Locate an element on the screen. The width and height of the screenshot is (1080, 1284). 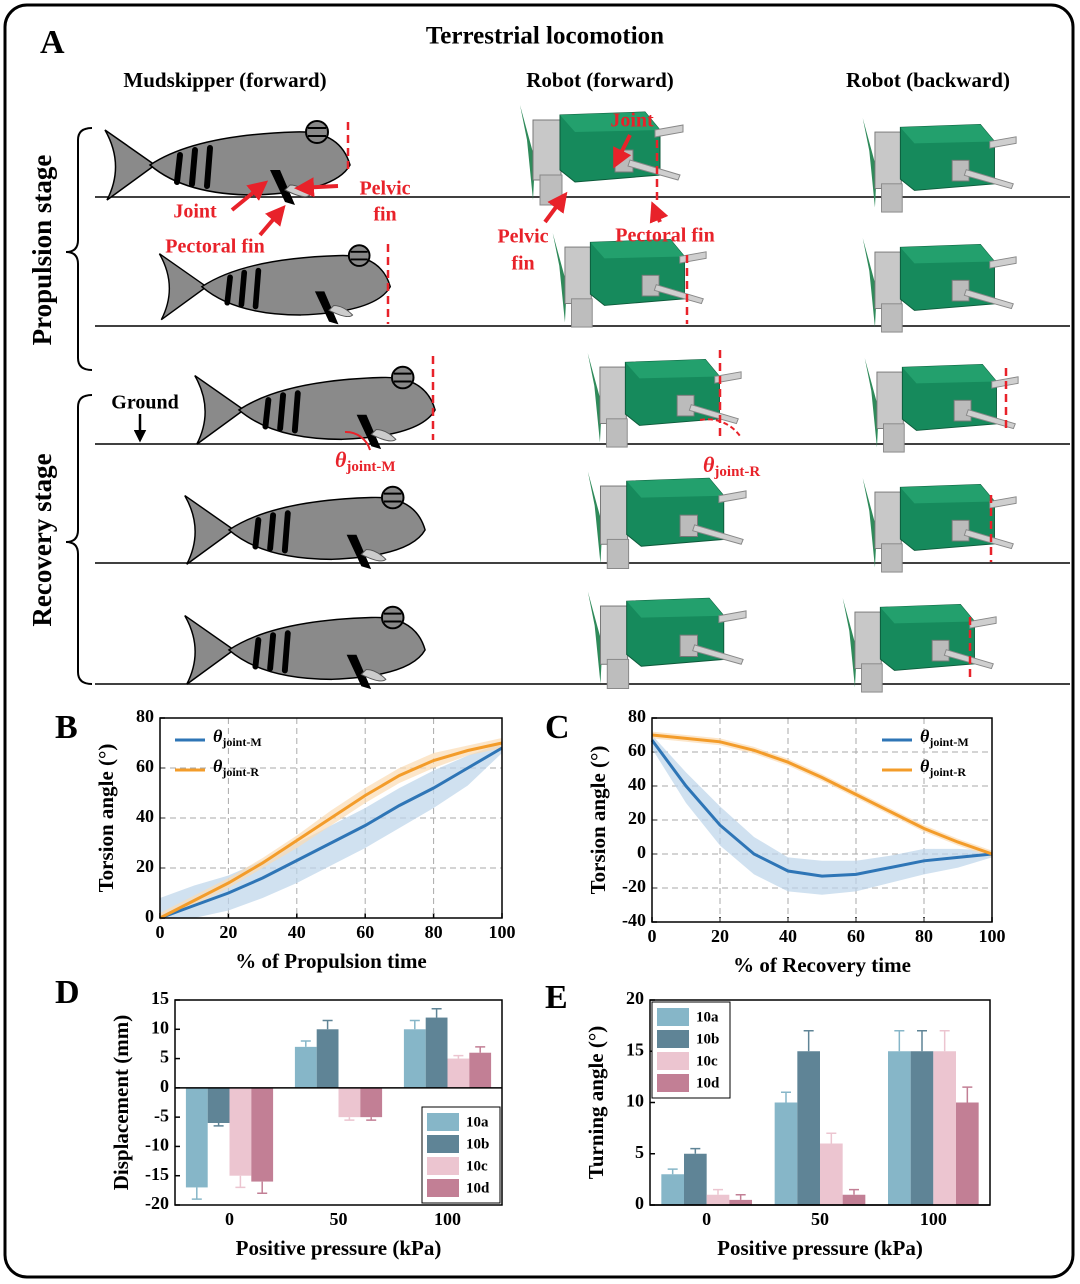
annotation: Joint is located at coordinates (195, 212).